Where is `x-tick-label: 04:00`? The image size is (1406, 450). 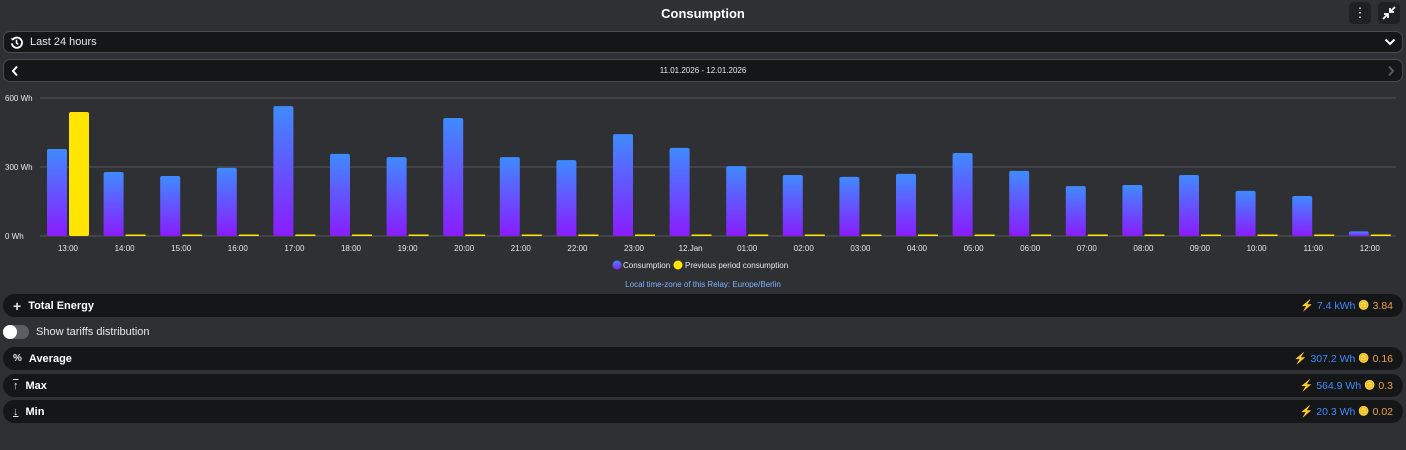 x-tick-label: 04:00 is located at coordinates (917, 248).